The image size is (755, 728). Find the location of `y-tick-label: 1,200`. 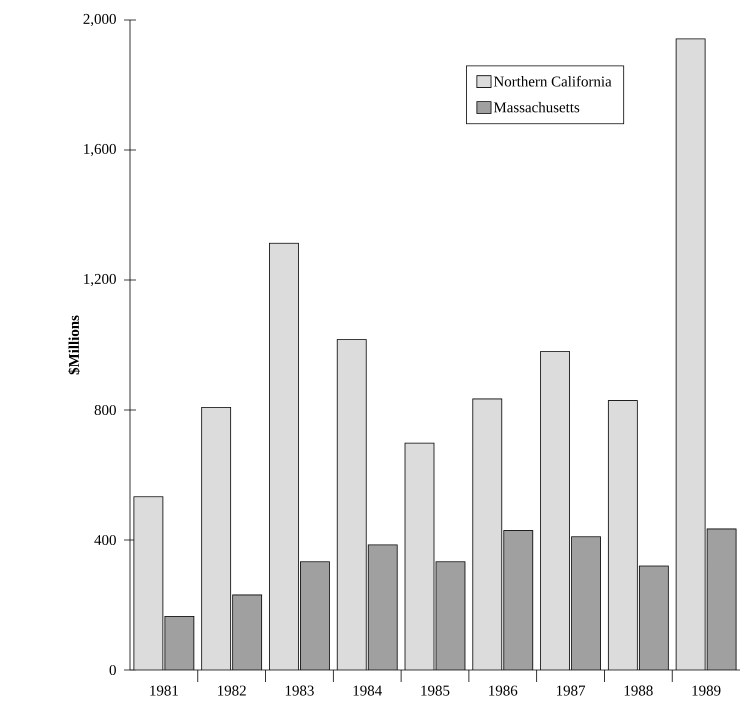

y-tick-label: 1,200 is located at coordinates (100, 280).